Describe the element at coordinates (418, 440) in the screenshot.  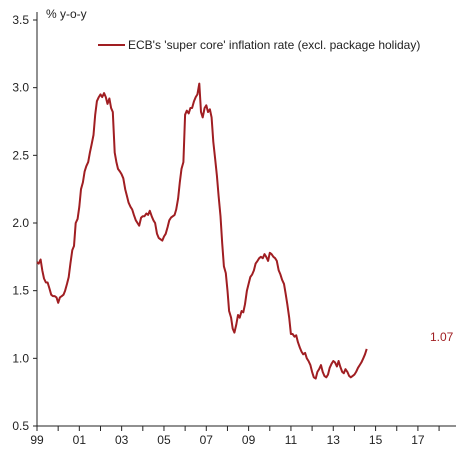
I see `x-tick-label: 17` at that location.